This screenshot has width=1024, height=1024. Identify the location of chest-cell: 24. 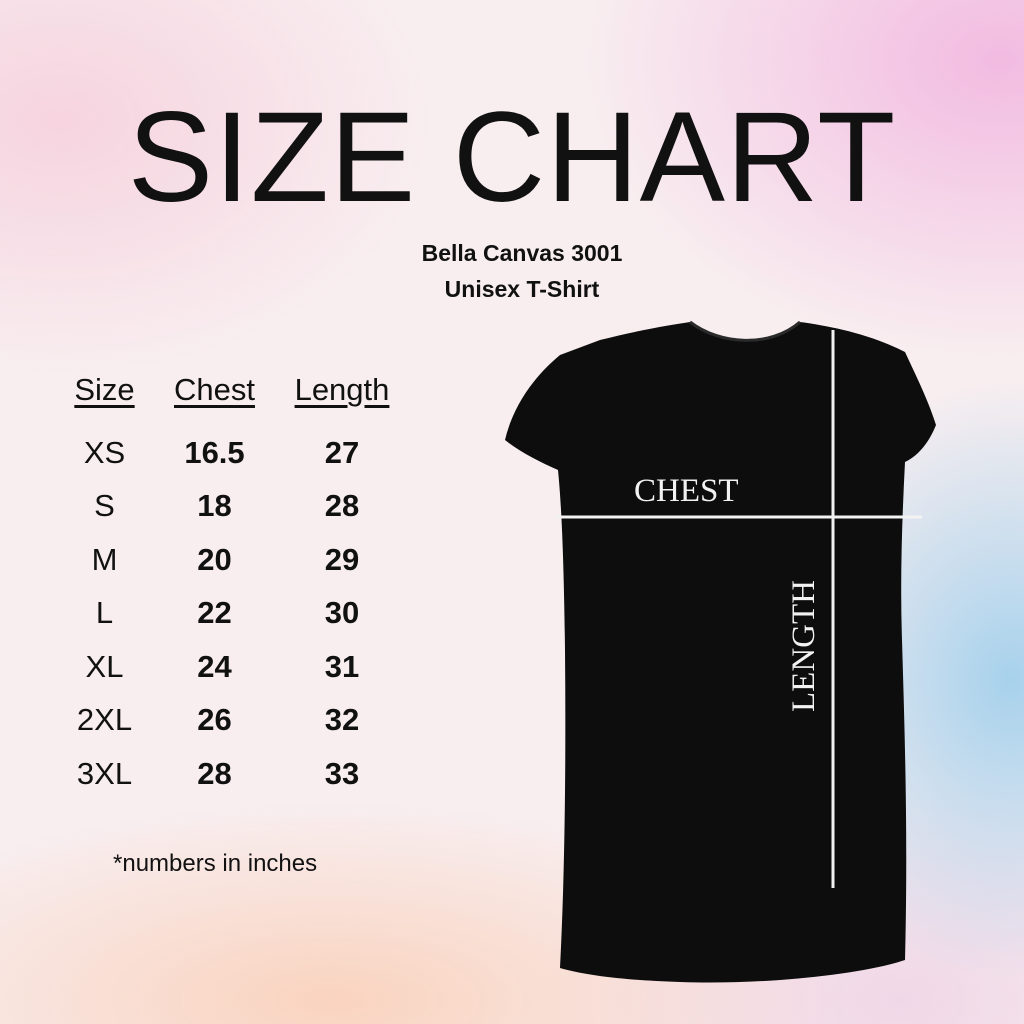
(214, 666).